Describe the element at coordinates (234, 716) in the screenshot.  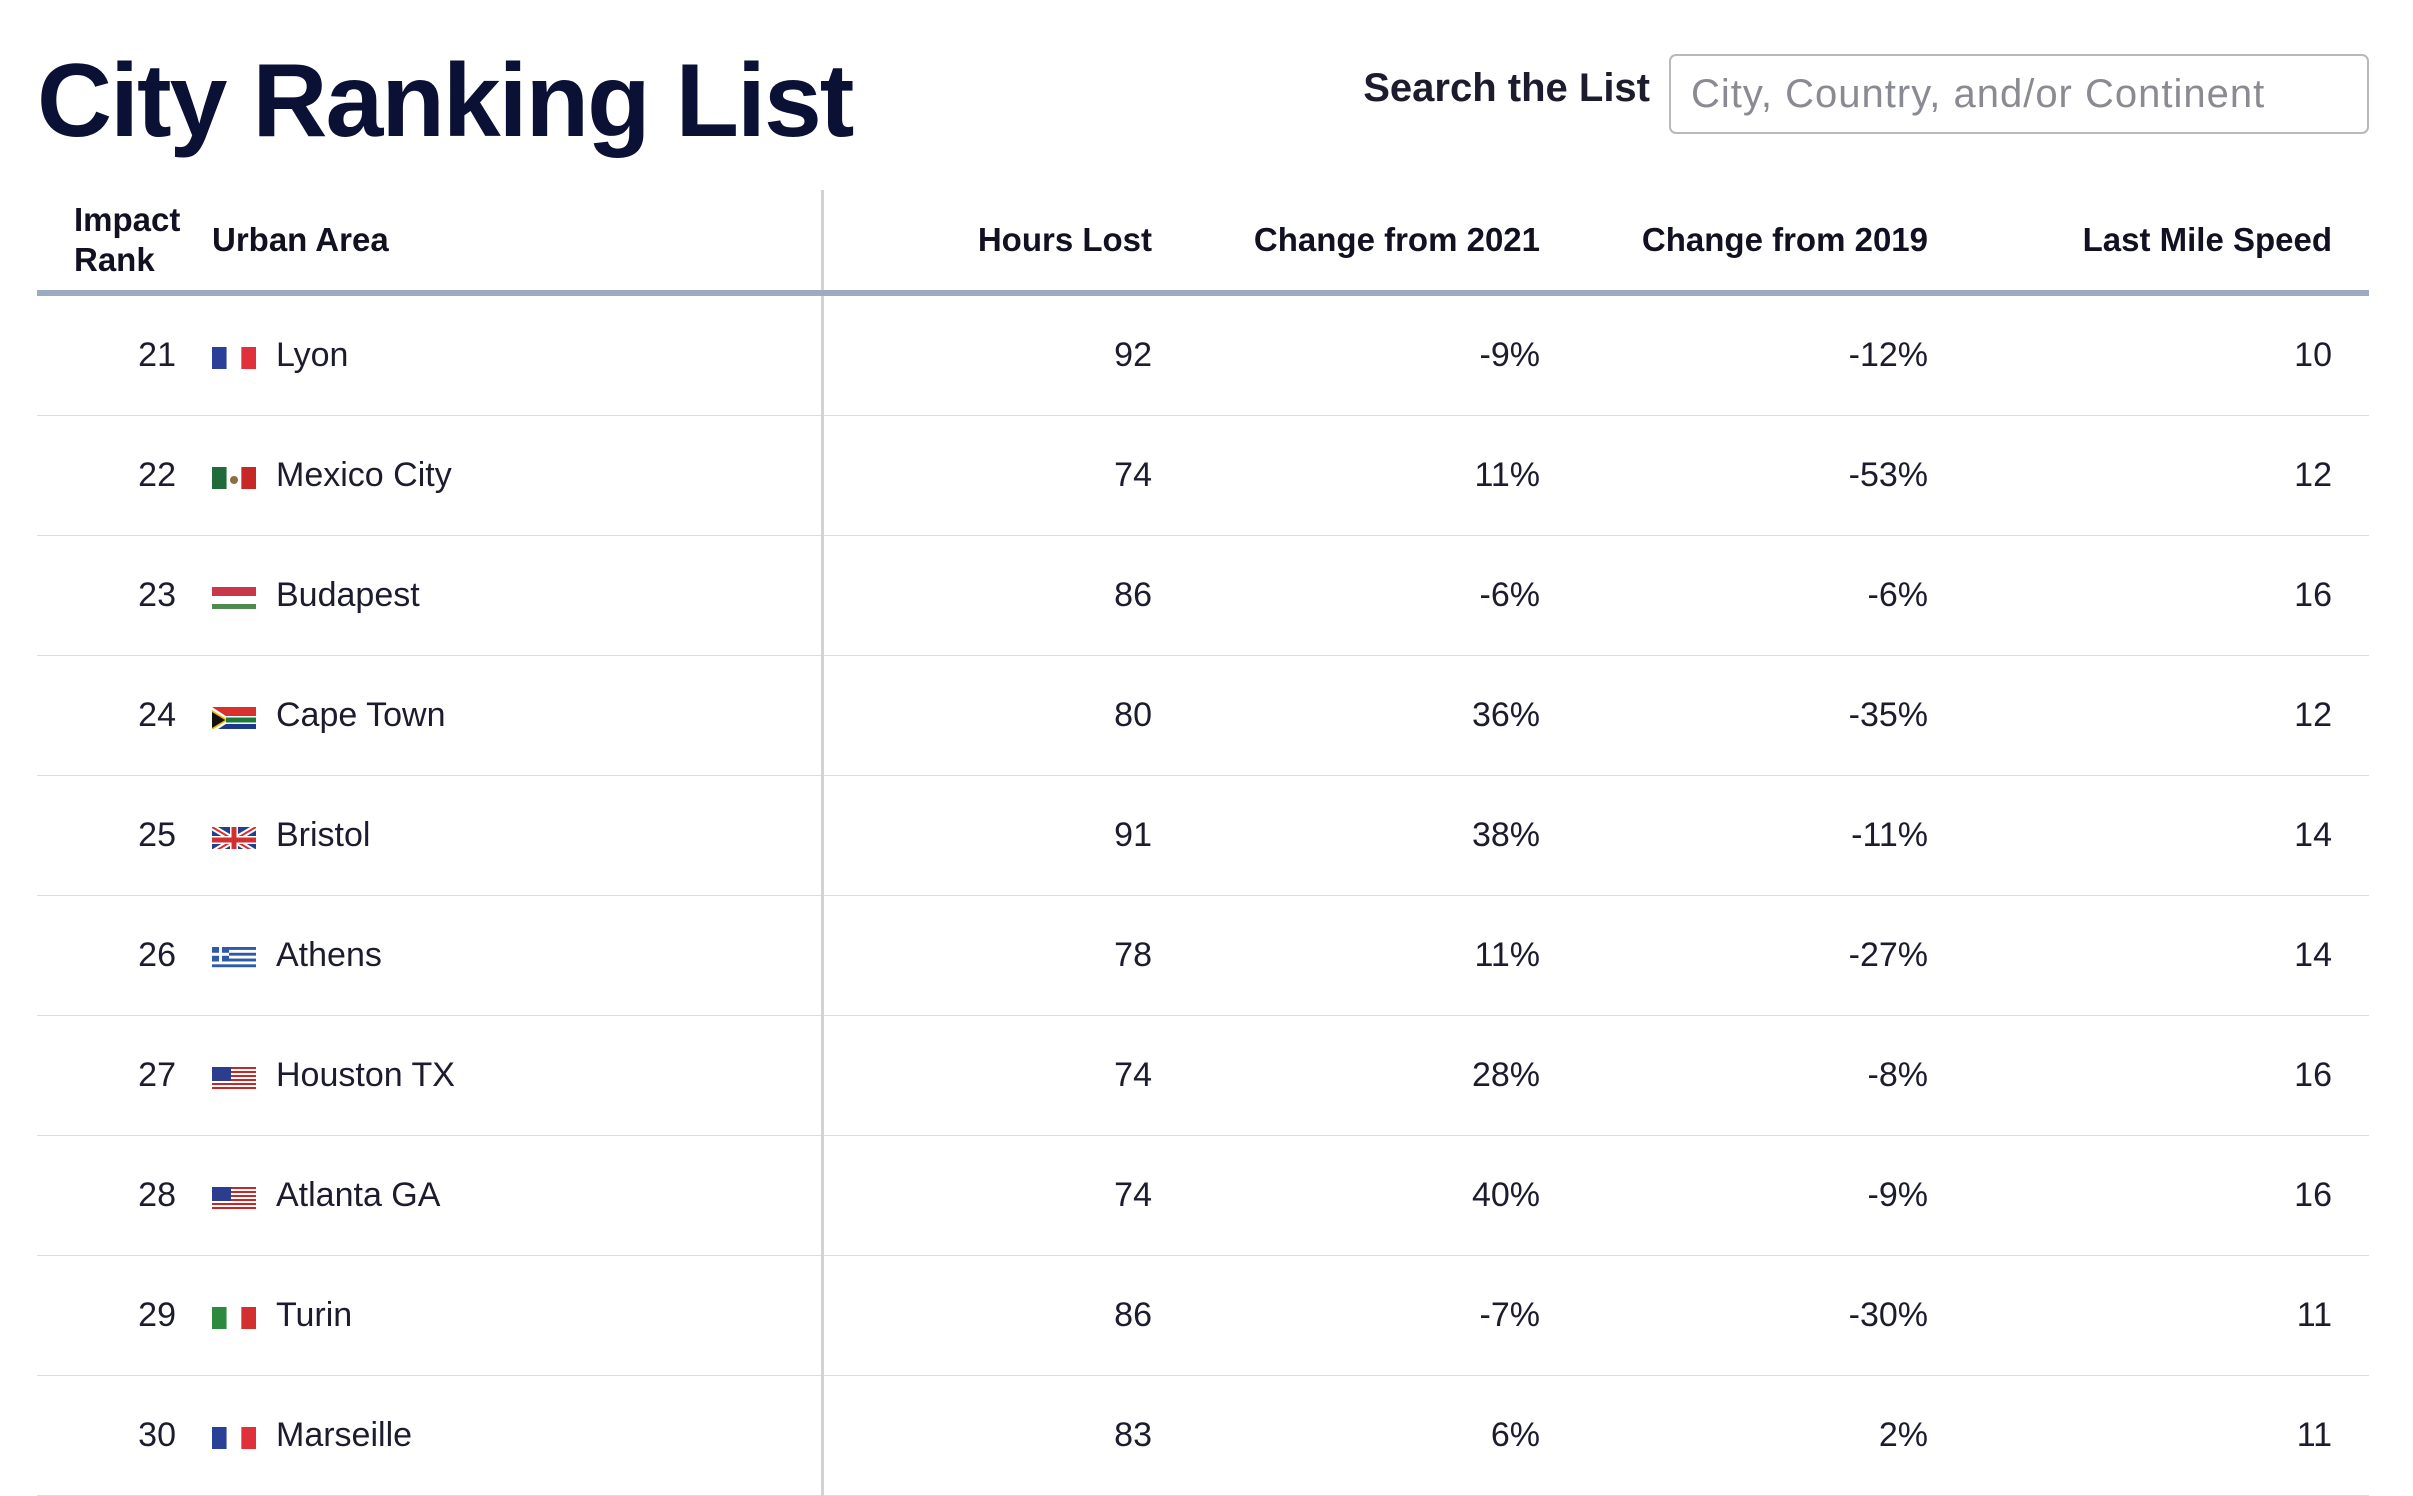
I see `south-africa-flag-icon` at that location.